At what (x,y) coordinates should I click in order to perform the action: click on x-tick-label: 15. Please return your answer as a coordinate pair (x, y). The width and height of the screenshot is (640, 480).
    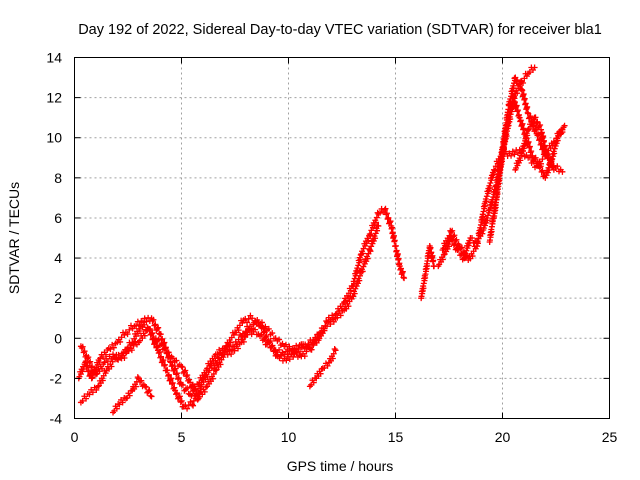
    Looking at the image, I should click on (396, 437).